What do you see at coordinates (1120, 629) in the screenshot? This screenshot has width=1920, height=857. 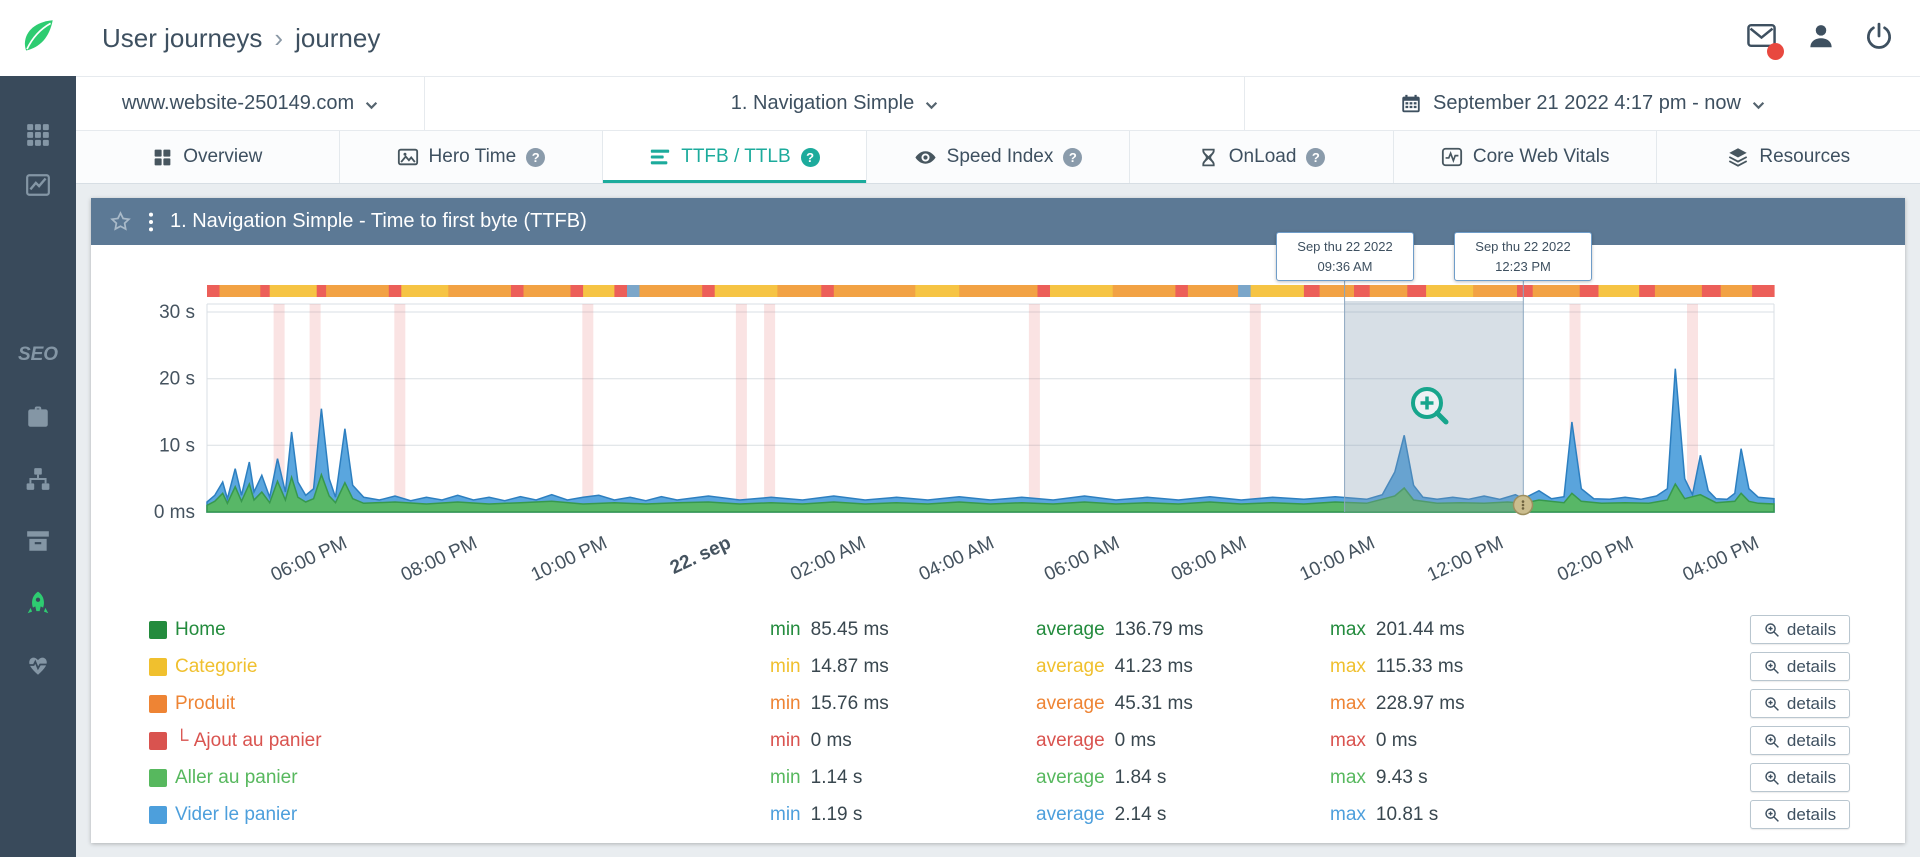 I see `average-stat: average 136.79 ms` at bounding box center [1120, 629].